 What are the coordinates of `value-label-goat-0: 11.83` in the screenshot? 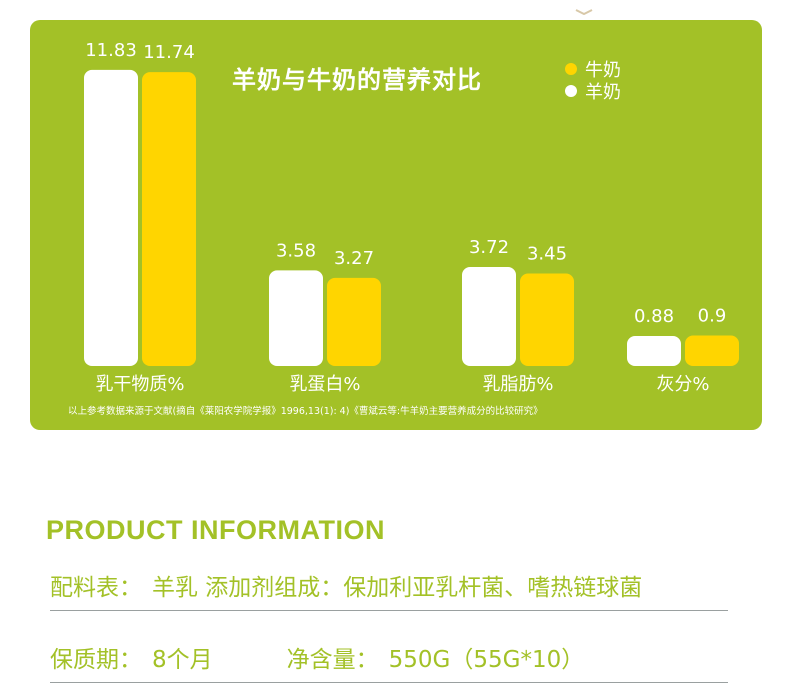 It's located at (111, 50).